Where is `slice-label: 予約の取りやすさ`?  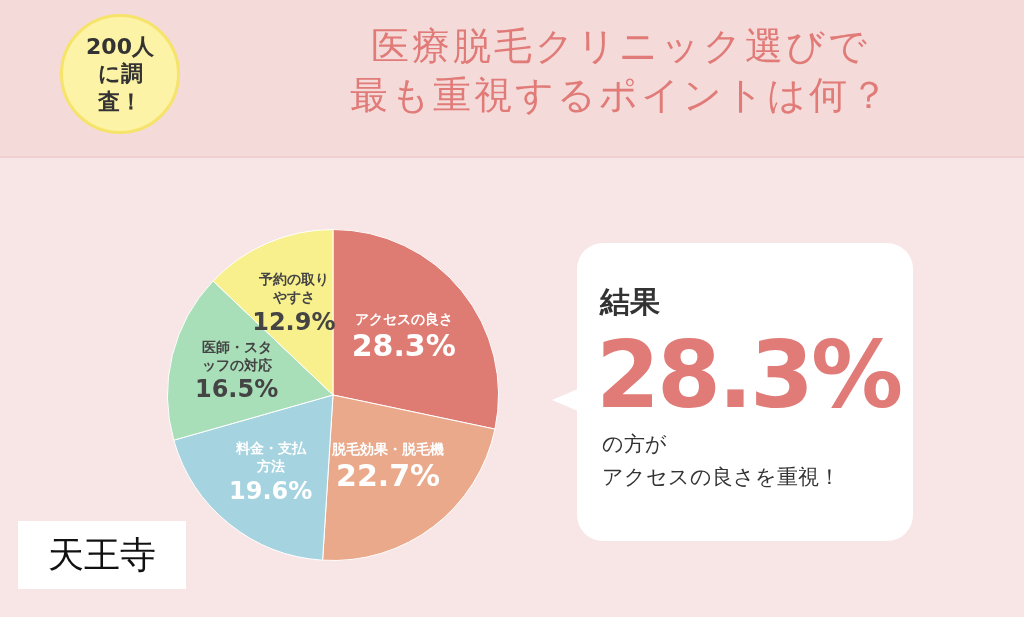
slice-label: 予約の取りやすさ is located at coordinates (293, 288).